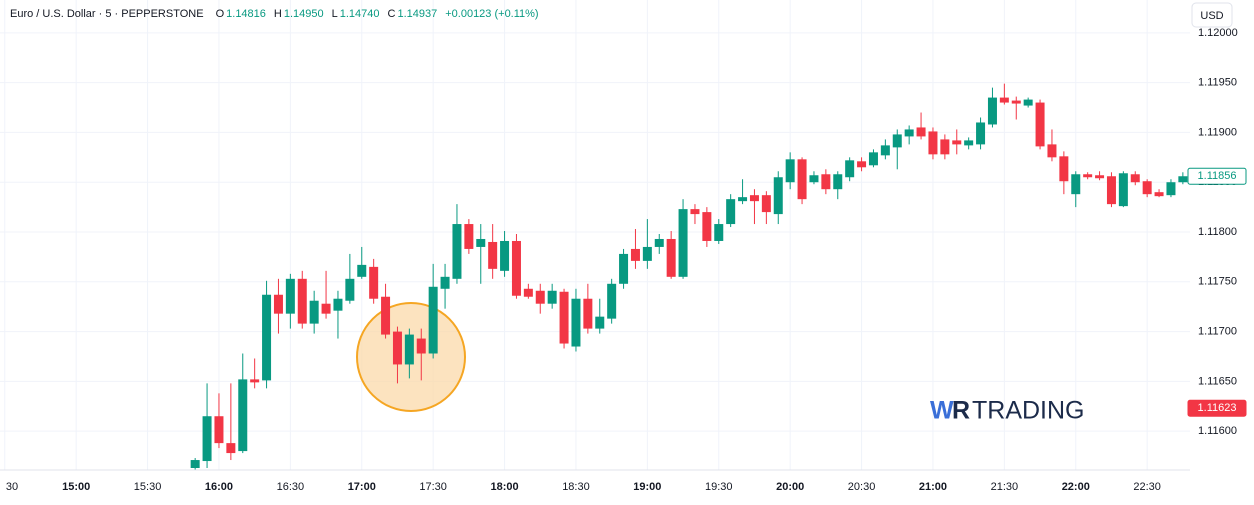  What do you see at coordinates (219, 487) in the screenshot?
I see `x-tick-label: 16:00` at bounding box center [219, 487].